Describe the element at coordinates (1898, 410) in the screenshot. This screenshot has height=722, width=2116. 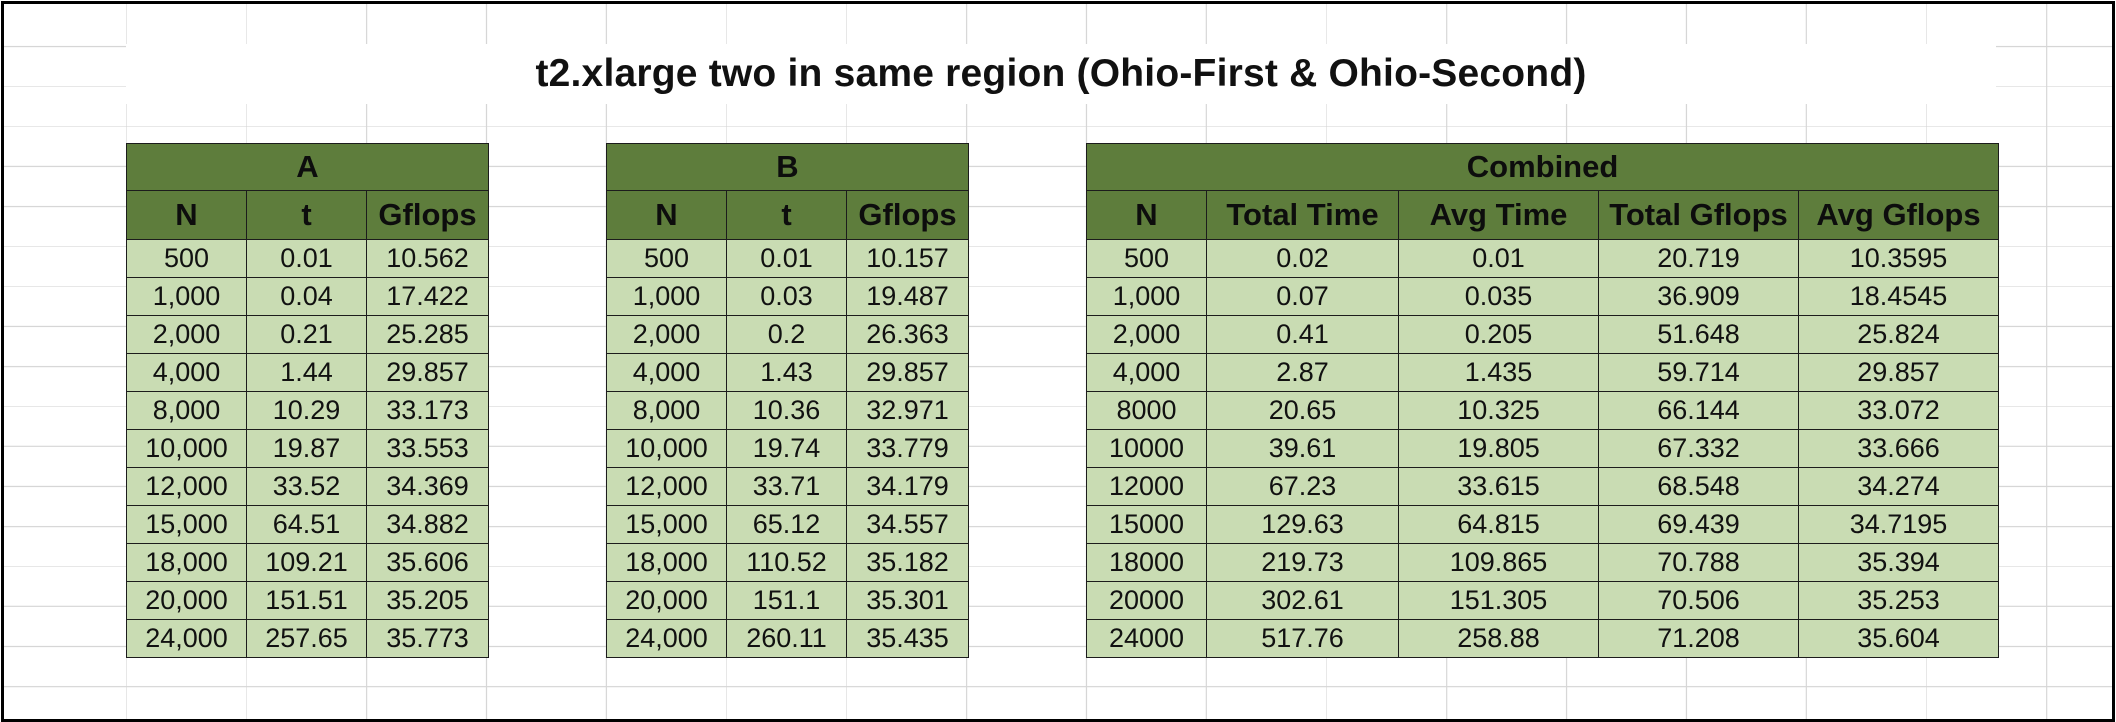
I see `table-cell: 33.072` at that location.